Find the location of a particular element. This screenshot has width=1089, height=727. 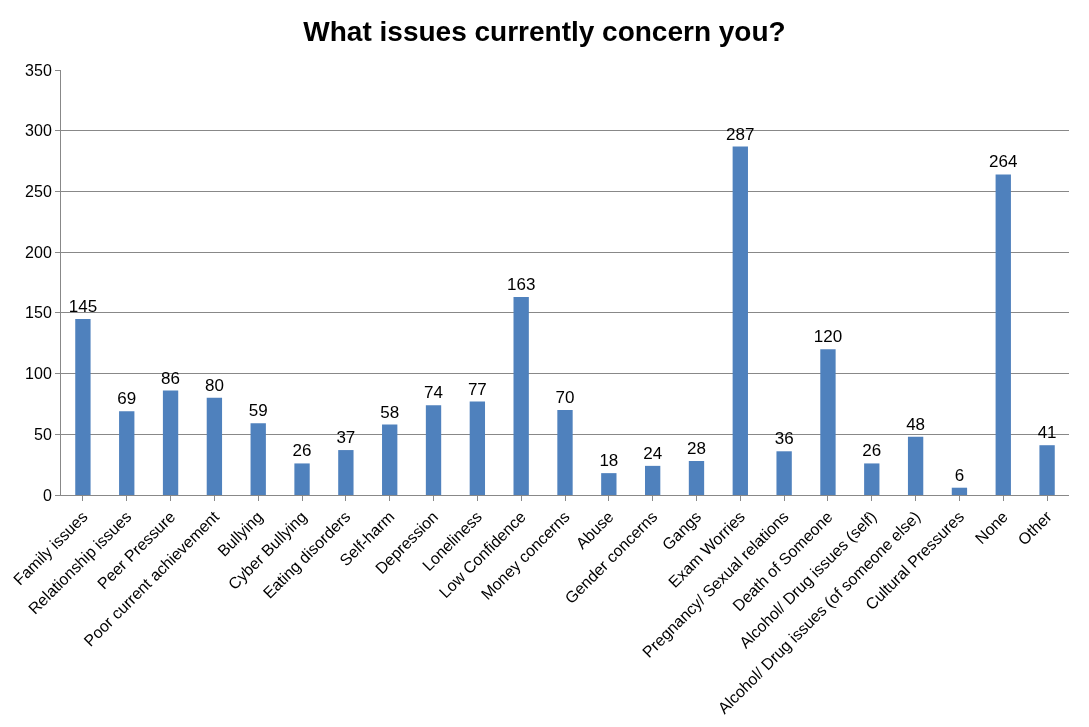

data-label: 59 is located at coordinates (258, 411).